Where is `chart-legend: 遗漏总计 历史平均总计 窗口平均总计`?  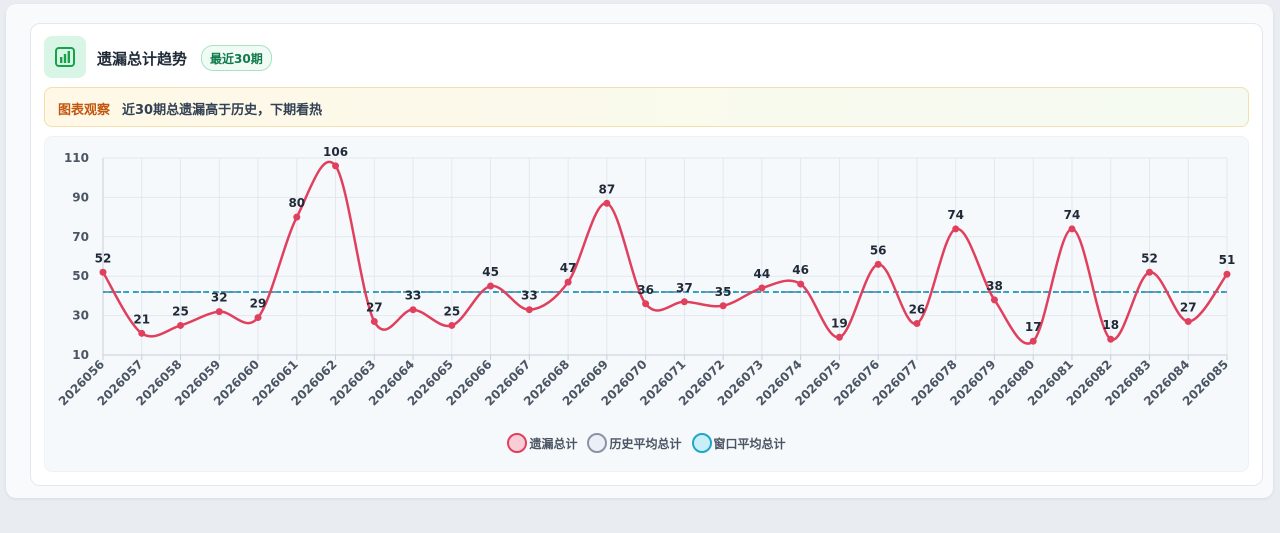
chart-legend: 遗漏总计 历史平均总计 窗口平均总计 is located at coordinates (646, 443).